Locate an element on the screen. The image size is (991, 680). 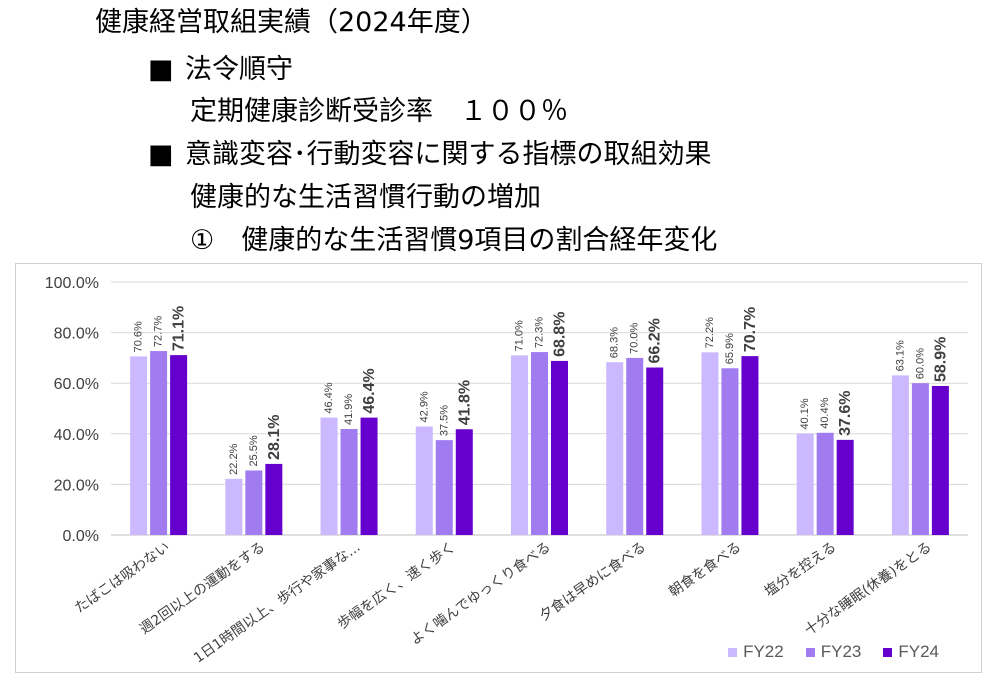
data-label: 68.8% is located at coordinates (560, 334).